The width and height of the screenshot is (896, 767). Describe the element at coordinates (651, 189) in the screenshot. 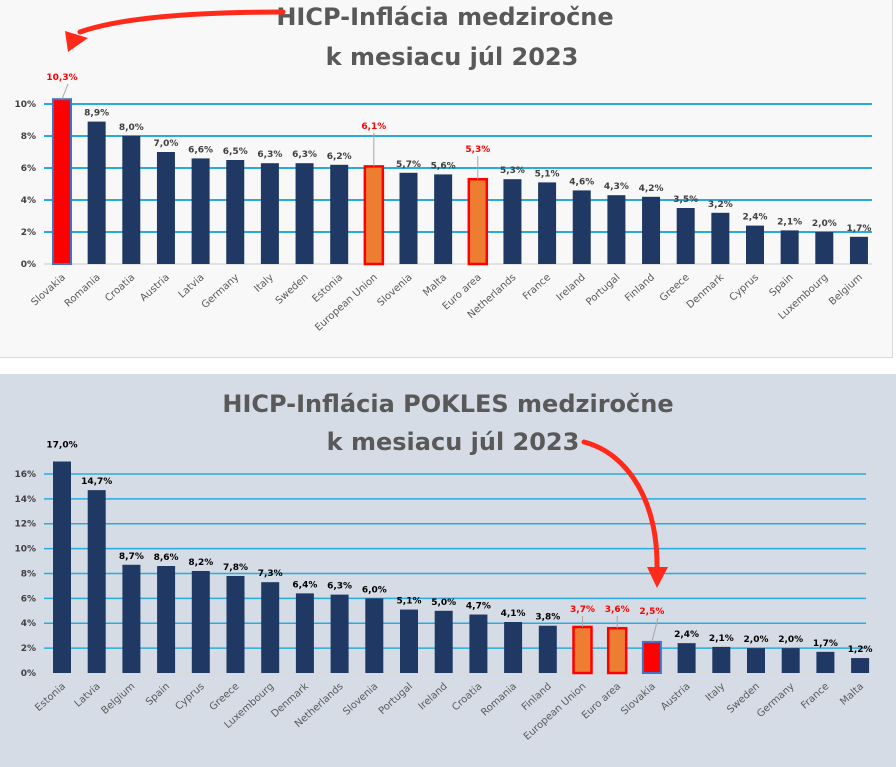

I see `data-label: 4,2%` at that location.